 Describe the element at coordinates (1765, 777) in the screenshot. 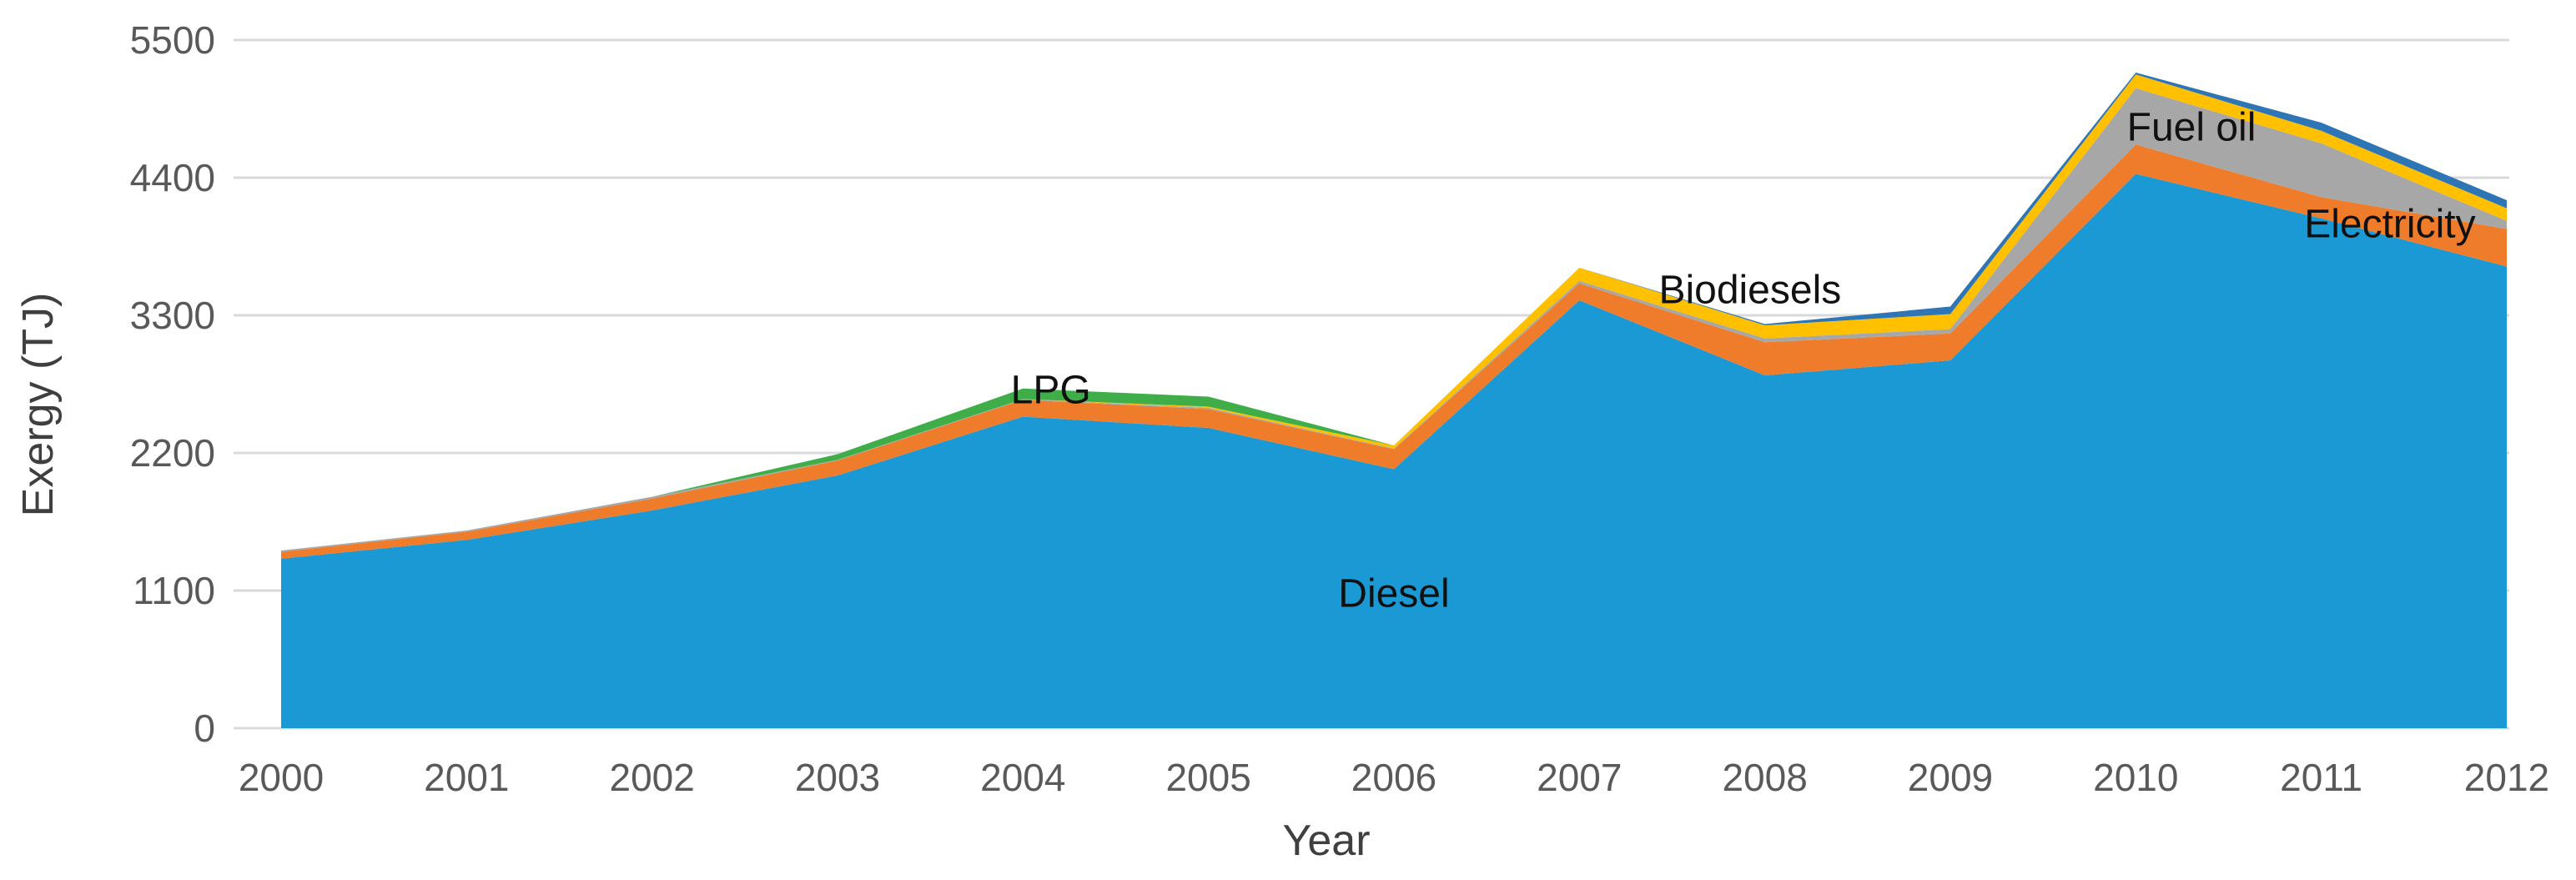

I see `x-tick-label-2008: 2008` at that location.